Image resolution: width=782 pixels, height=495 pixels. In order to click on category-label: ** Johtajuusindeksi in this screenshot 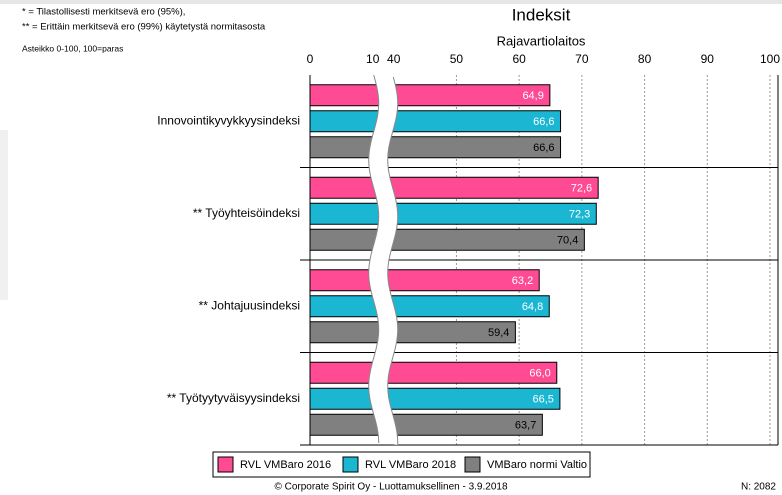, I will do `click(249, 305)`.